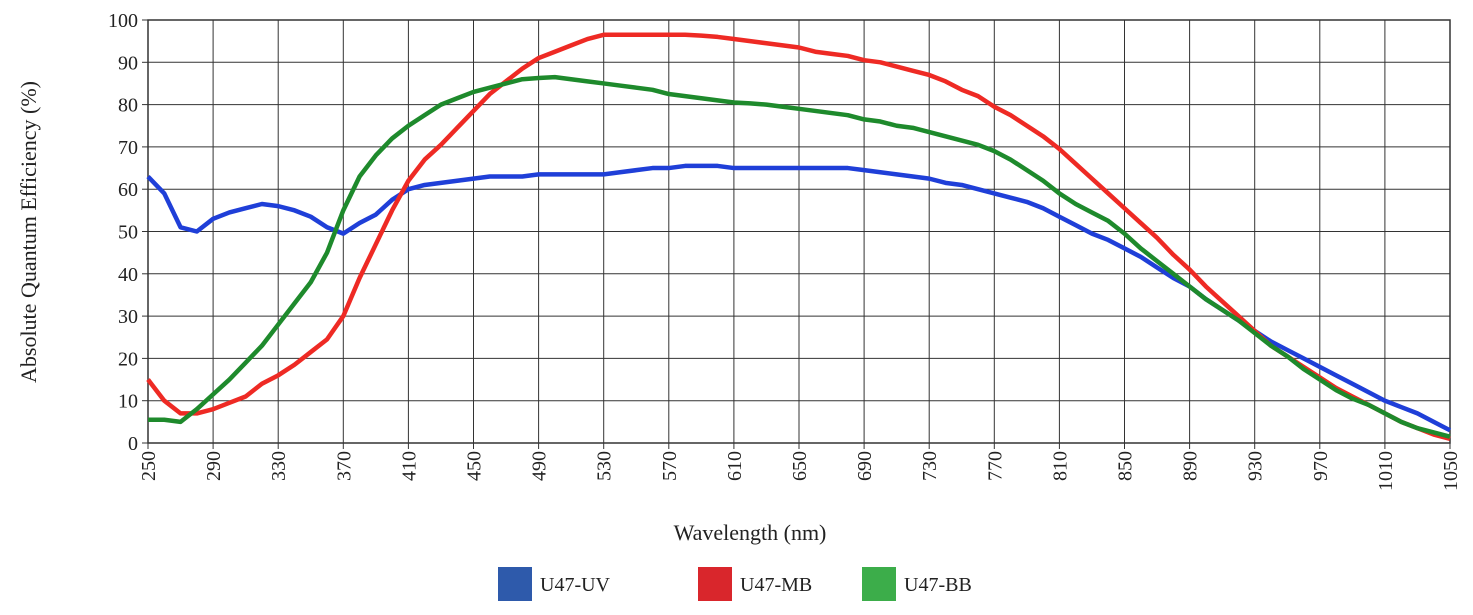 This screenshot has width=1473, height=615. What do you see at coordinates (938, 585) in the screenshot?
I see `legend-label: U47-BB` at bounding box center [938, 585].